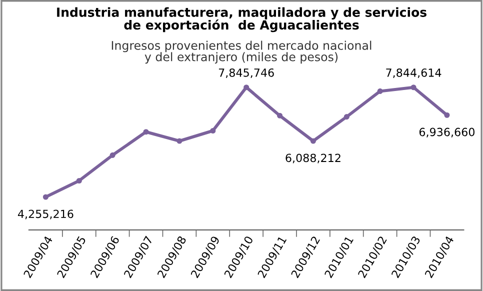 The height and width of the screenshot is (291, 483). Describe the element at coordinates (242, 52) in the screenshot. I see `chart-subtitle: Ingresos provenientes del mercado nacional y del extranjero (miles de pesos)` at that location.